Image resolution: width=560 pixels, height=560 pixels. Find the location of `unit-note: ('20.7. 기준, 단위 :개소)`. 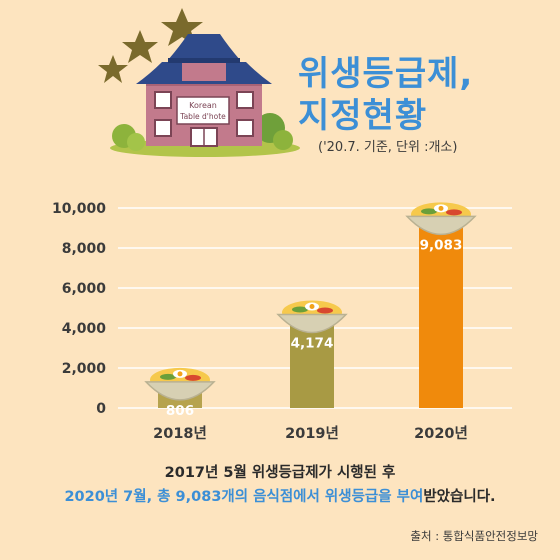

unit-note: ('20.7. 기준, 단위 :개소) is located at coordinates (388, 147).